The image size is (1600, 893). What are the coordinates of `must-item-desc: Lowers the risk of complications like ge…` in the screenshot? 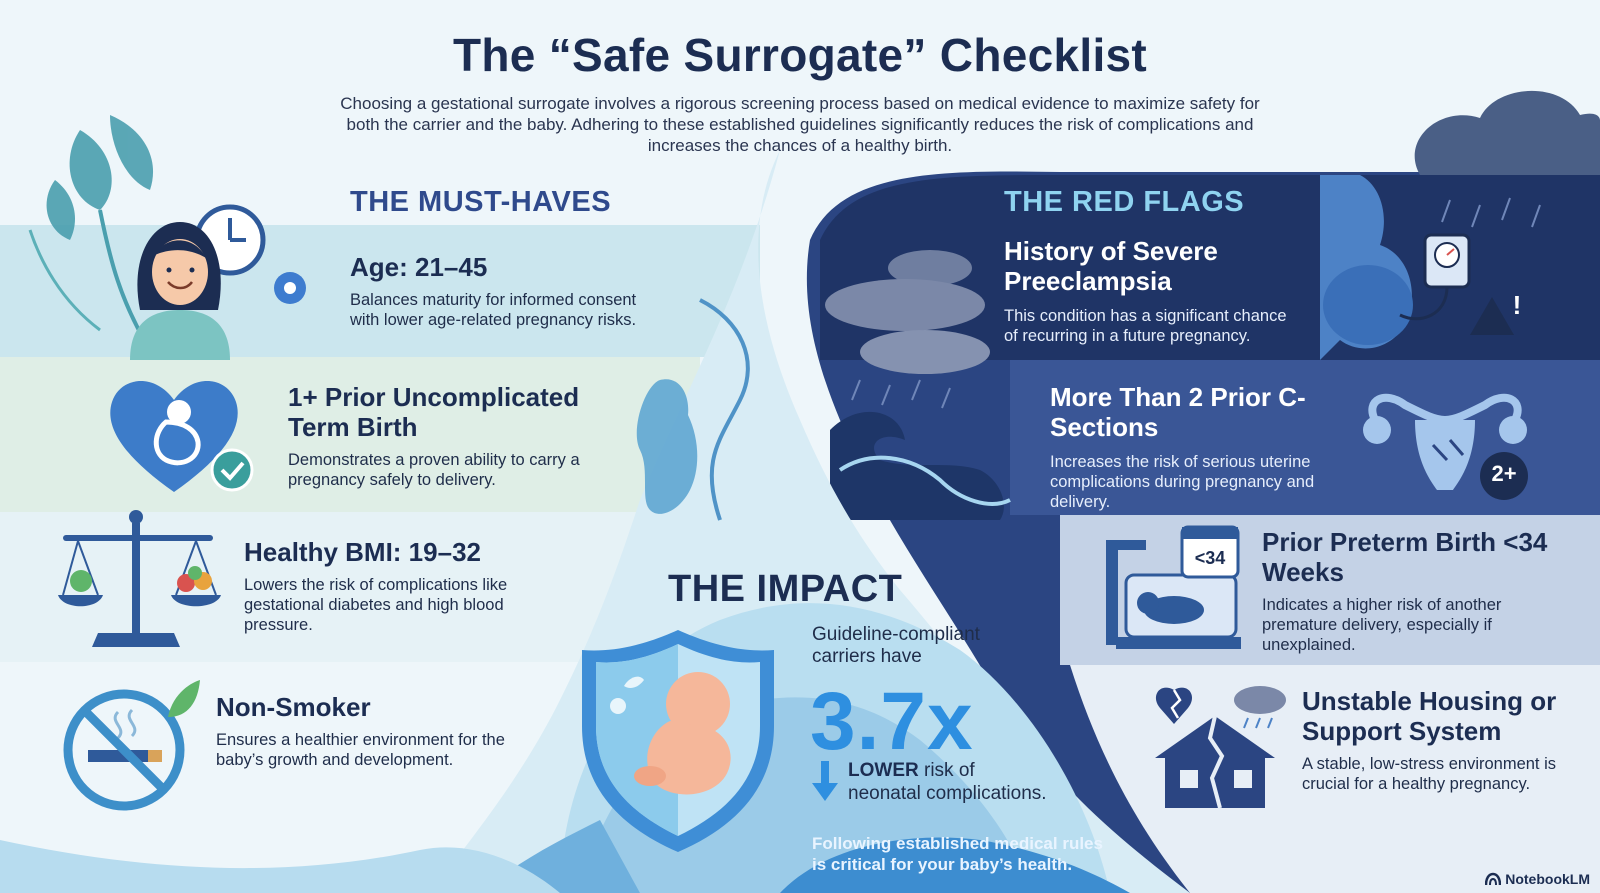 It's located at (376, 605).